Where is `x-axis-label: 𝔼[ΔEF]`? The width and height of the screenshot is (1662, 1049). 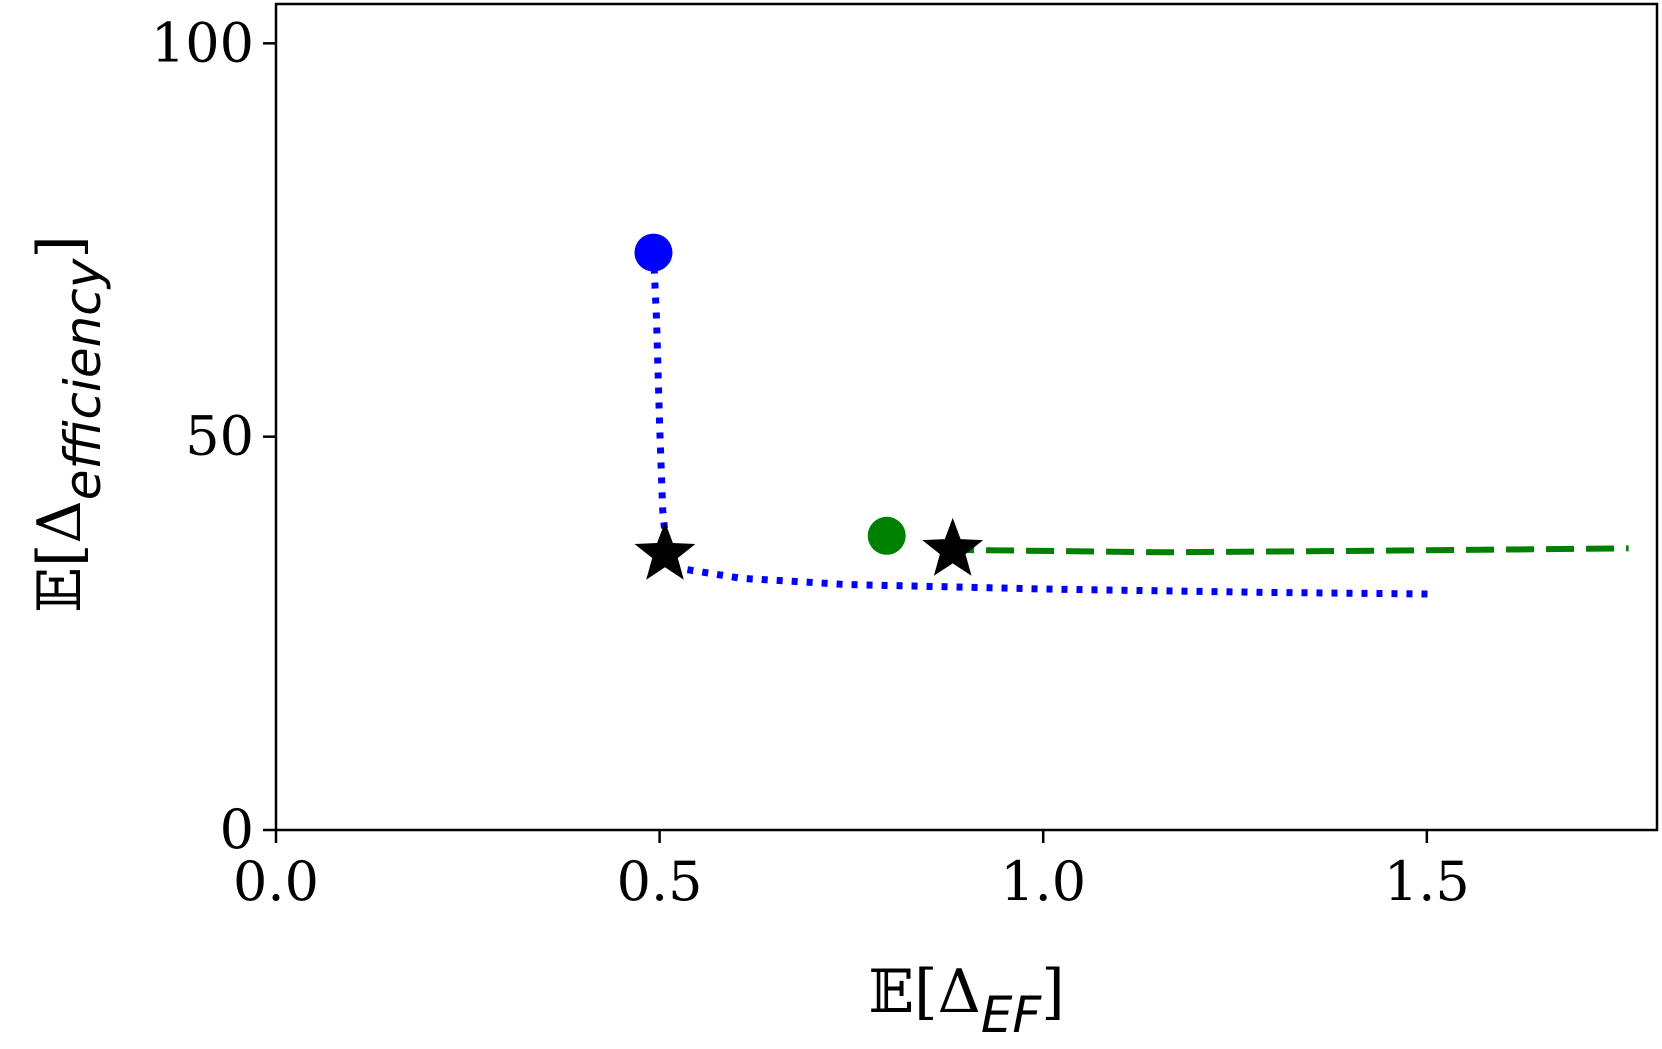
x-axis-label: 𝔼[ΔEF] is located at coordinates (966, 1000).